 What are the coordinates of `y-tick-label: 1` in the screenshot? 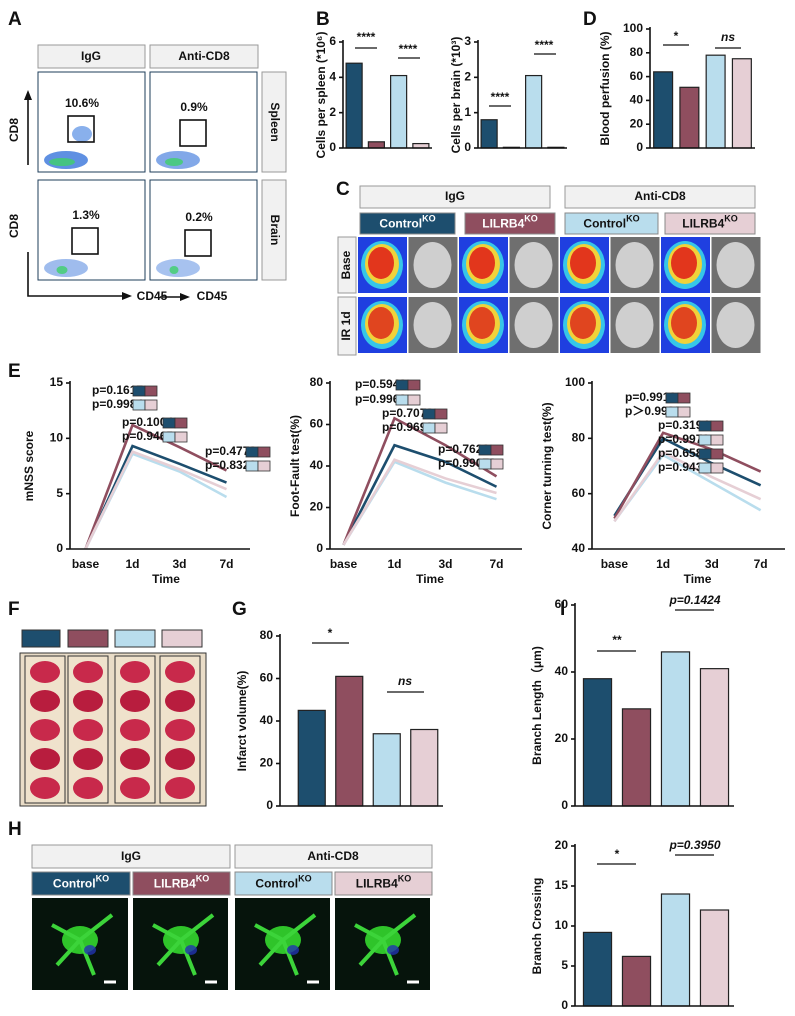 It's located at (467, 112).